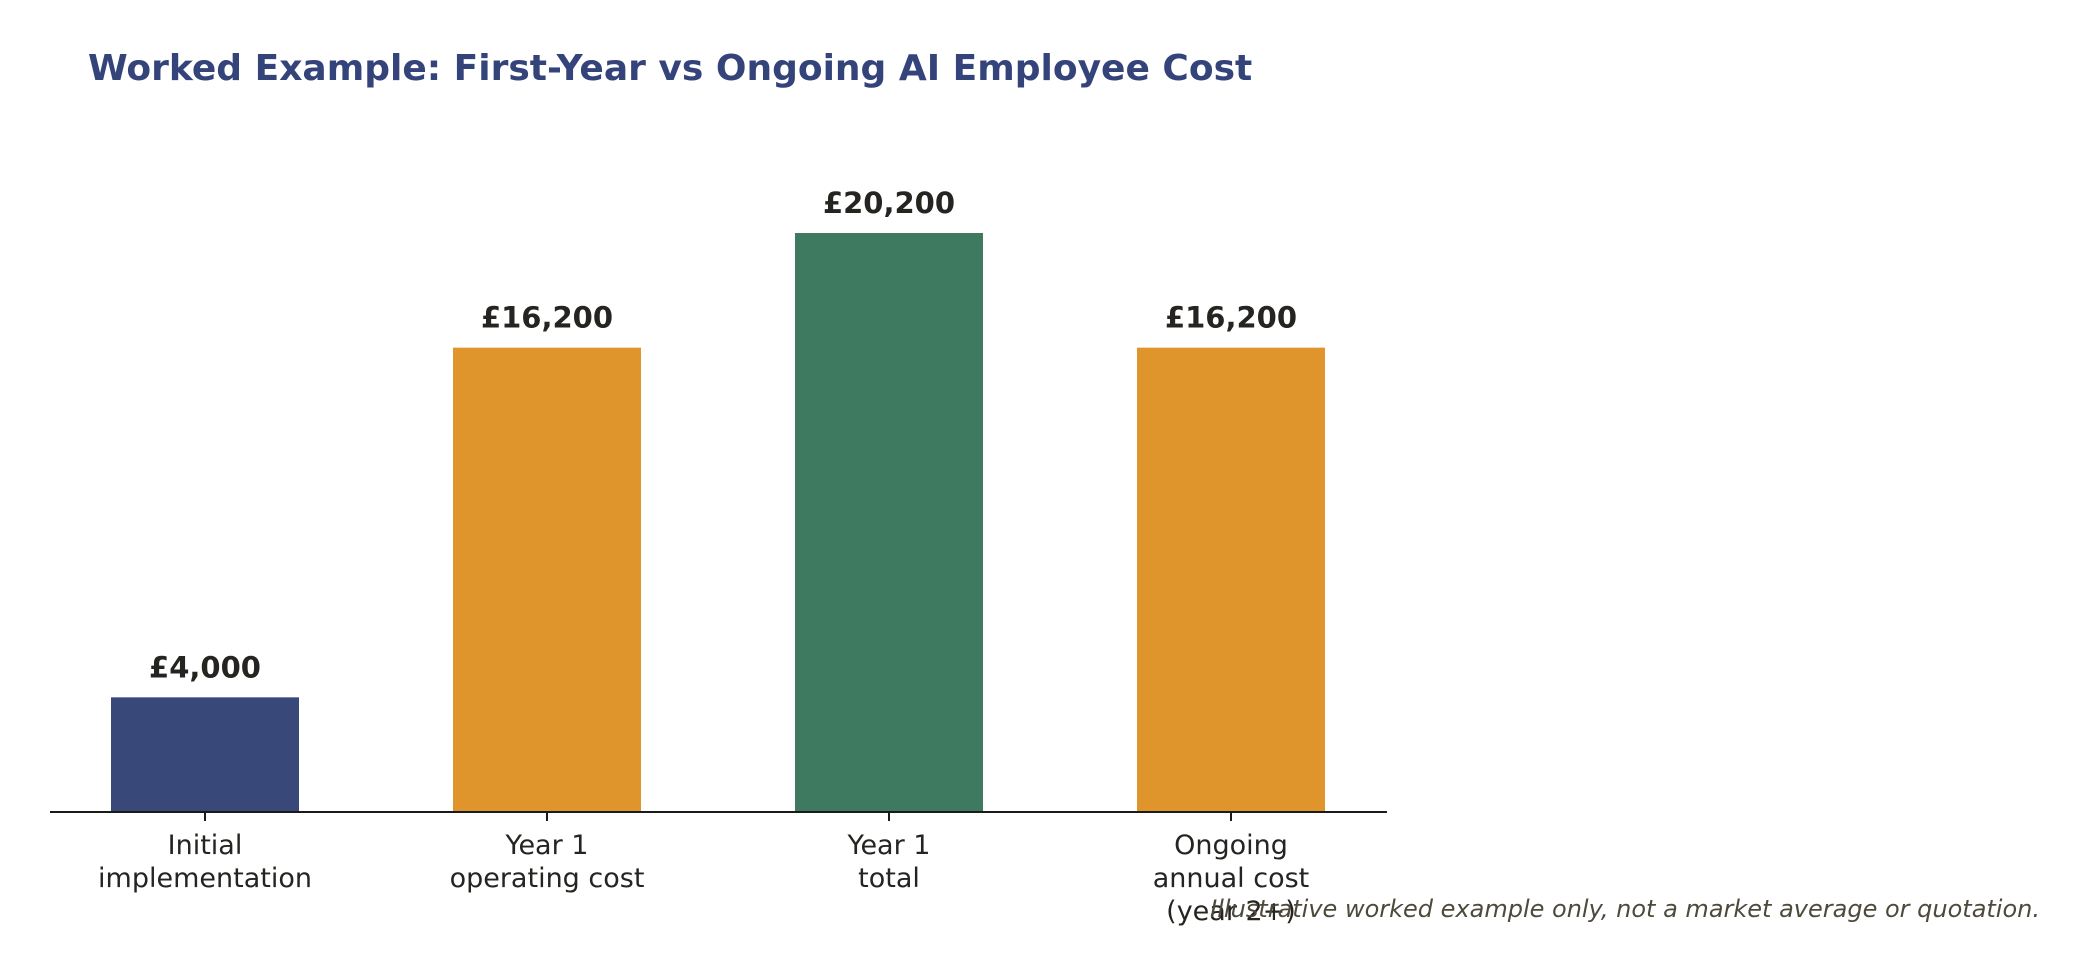 This screenshot has width=2084, height=973. What do you see at coordinates (205, 862) in the screenshot?
I see `x-tick-label-0: Initial implementation` at bounding box center [205, 862].